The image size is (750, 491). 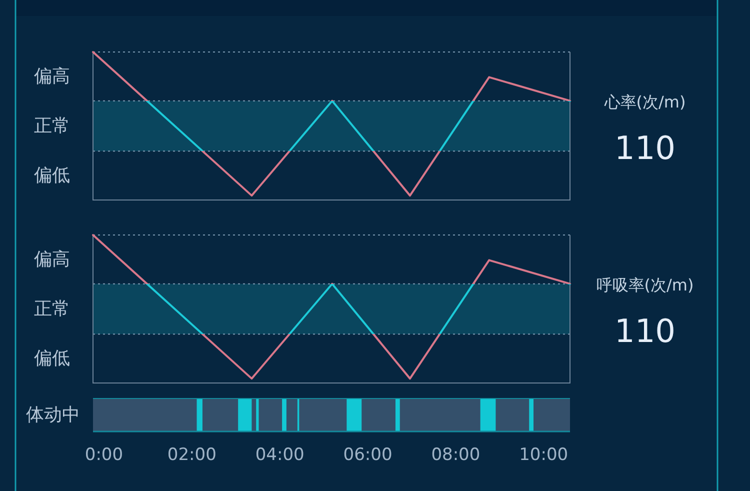 I want to click on x-tick-label: 02:00, so click(x=191, y=455).